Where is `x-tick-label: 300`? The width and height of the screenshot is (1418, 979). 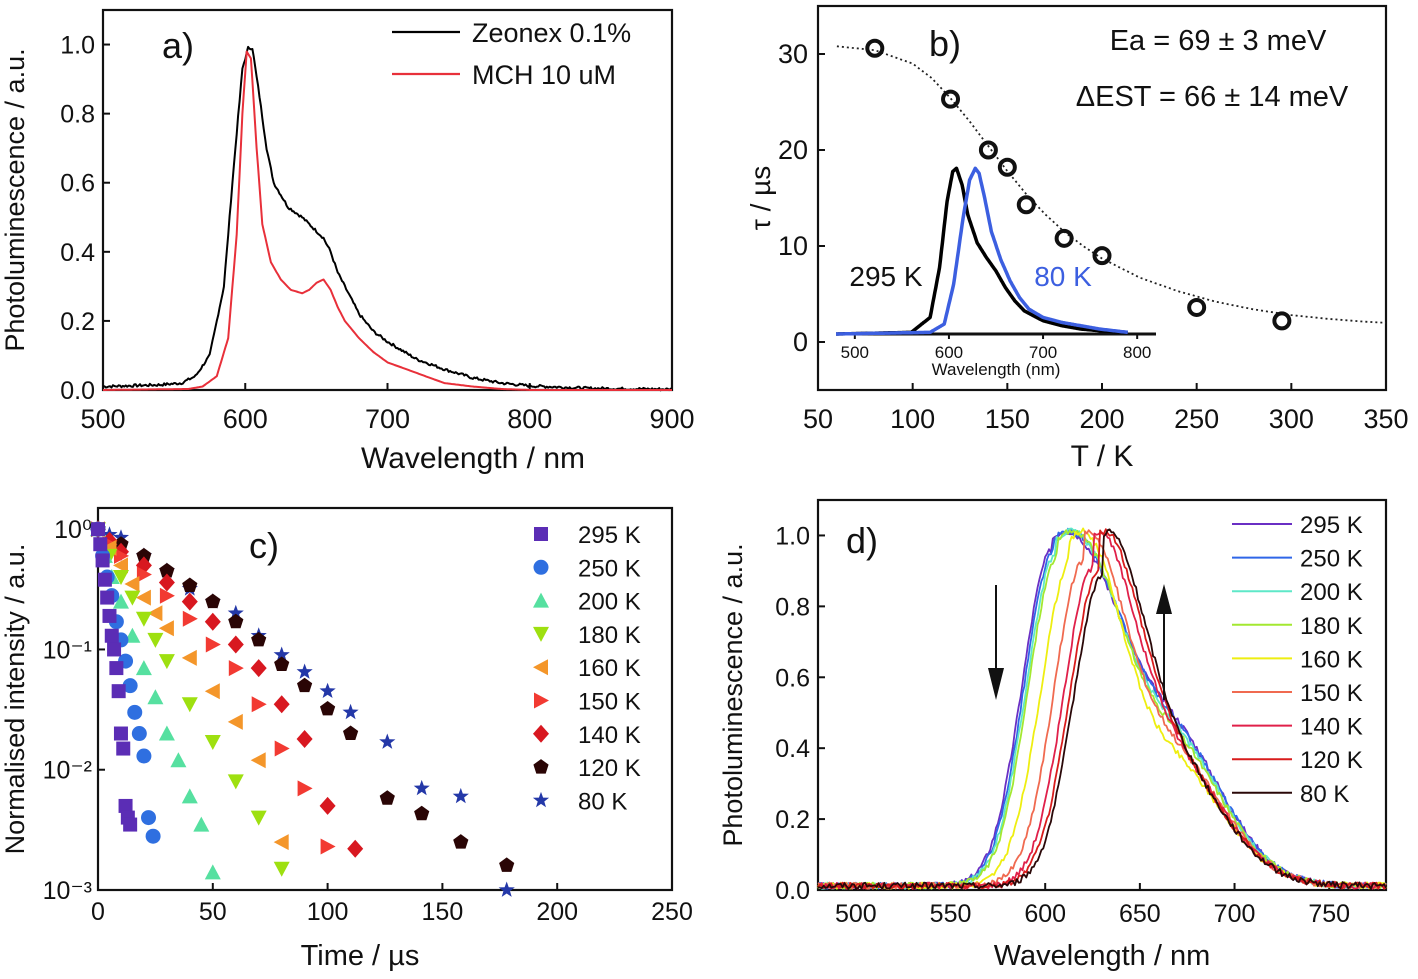 x-tick-label: 300 is located at coordinates (1291, 419).